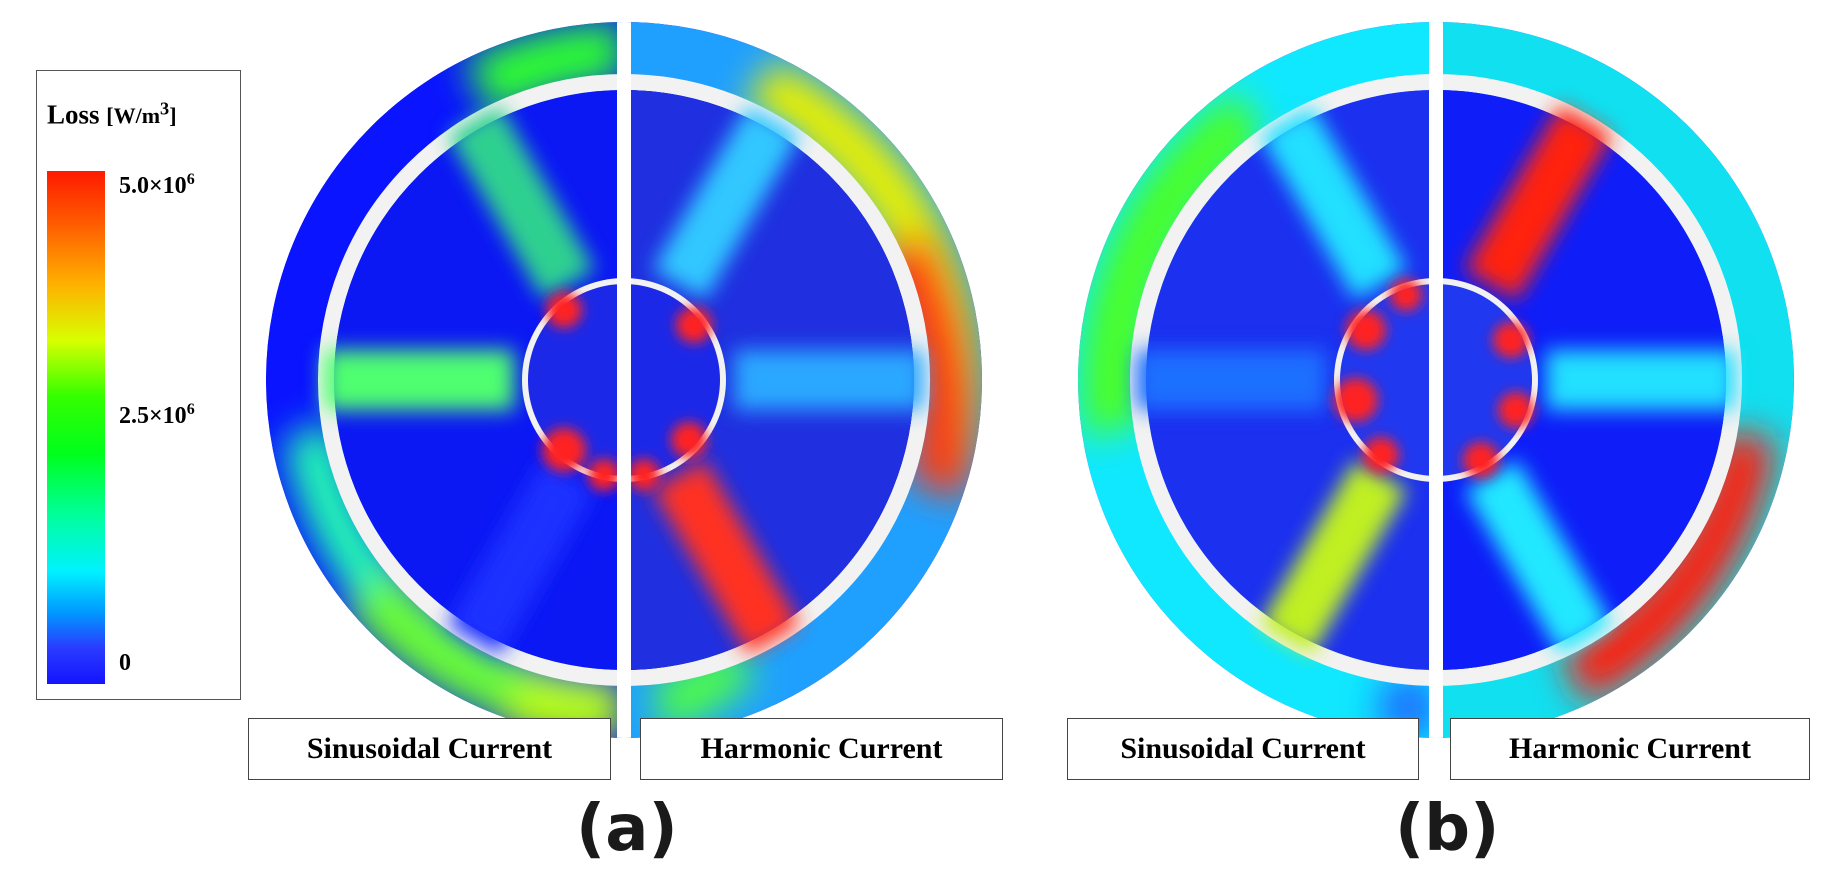 The width and height of the screenshot is (1836, 887). I want to click on legend-tick-min: 0, so click(125, 662).